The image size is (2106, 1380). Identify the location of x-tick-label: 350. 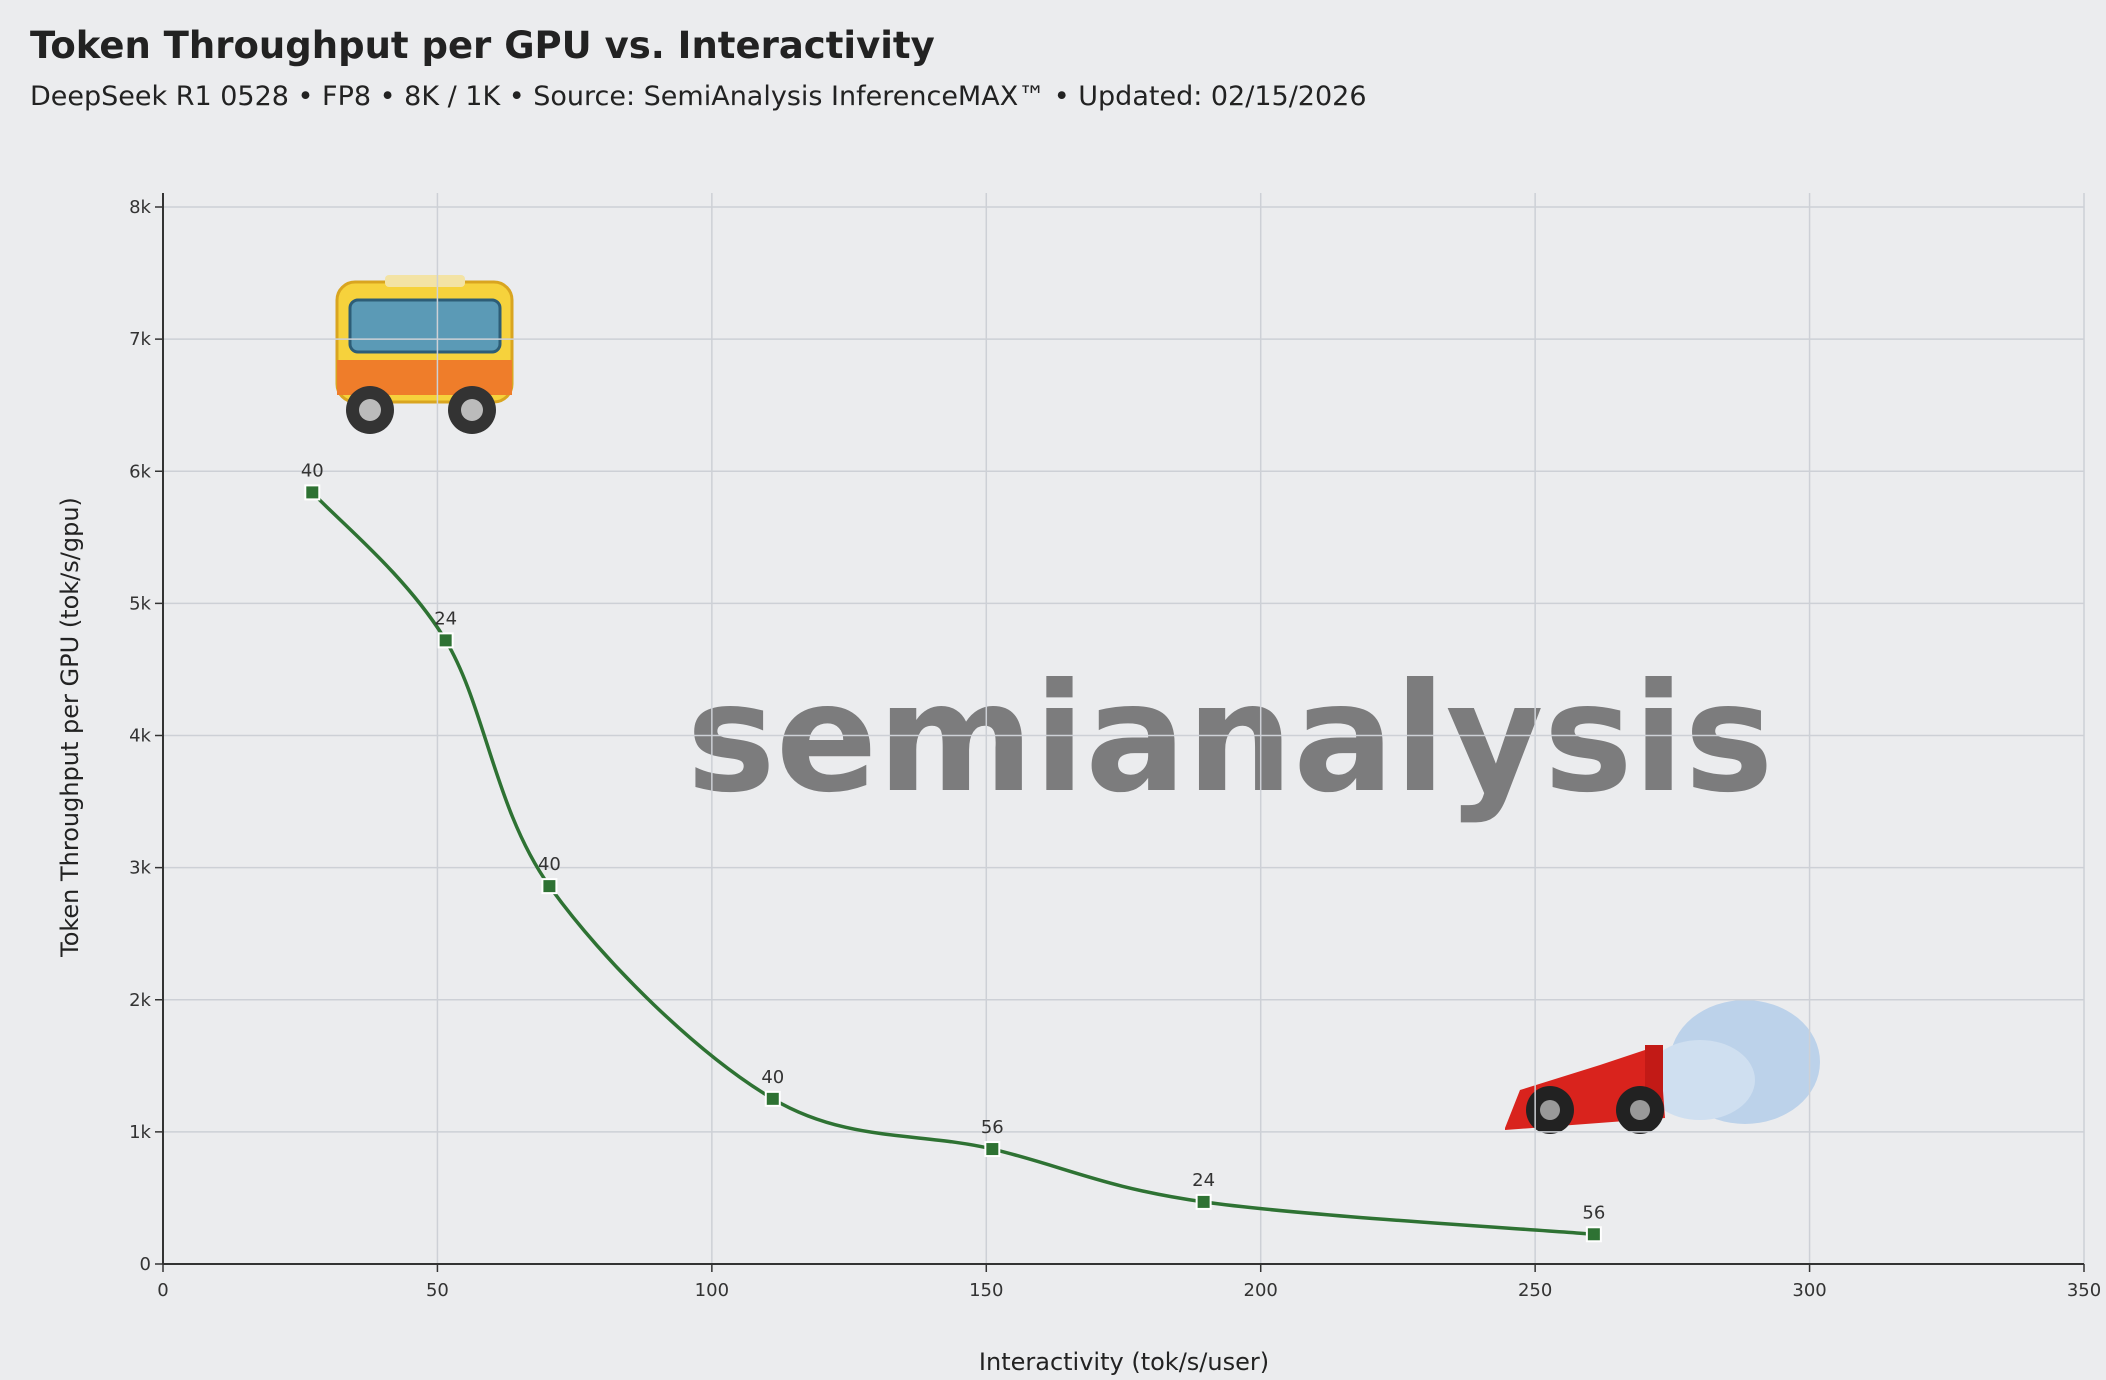
(2084, 1290).